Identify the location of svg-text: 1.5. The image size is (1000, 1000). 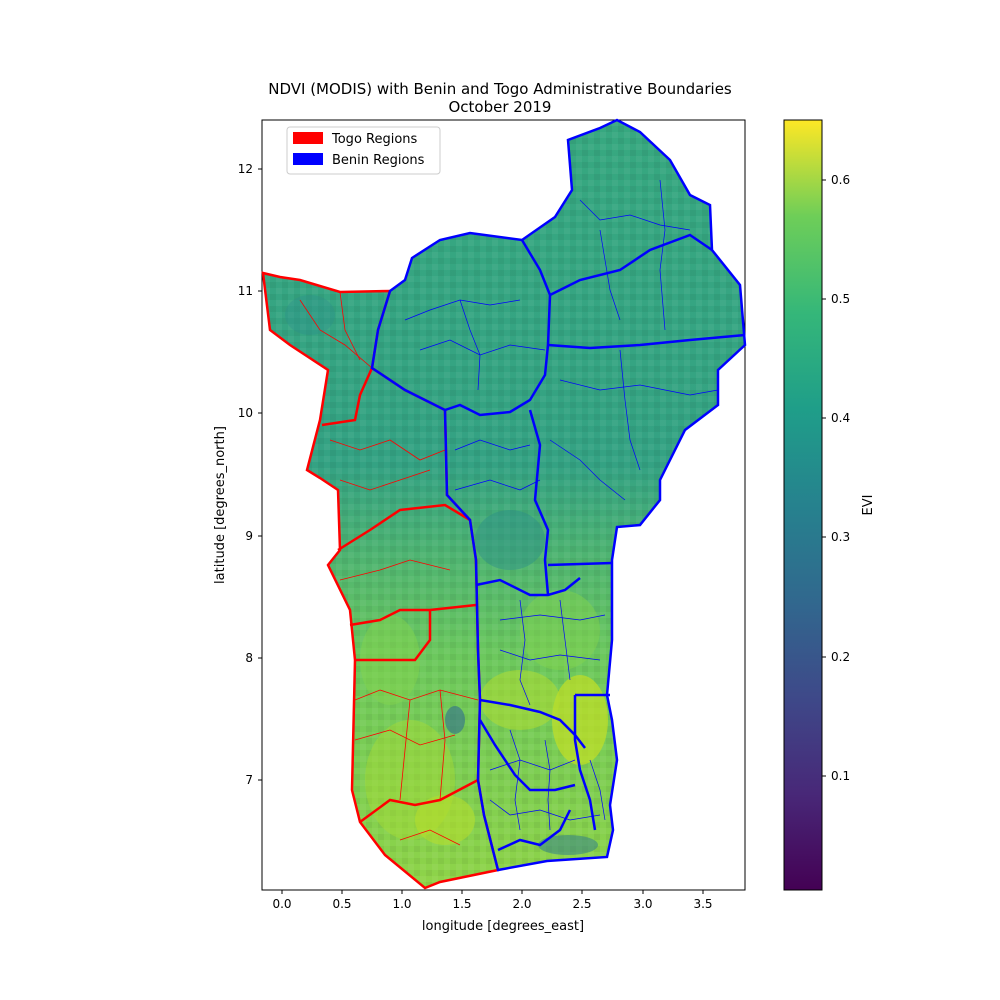
(461, 904).